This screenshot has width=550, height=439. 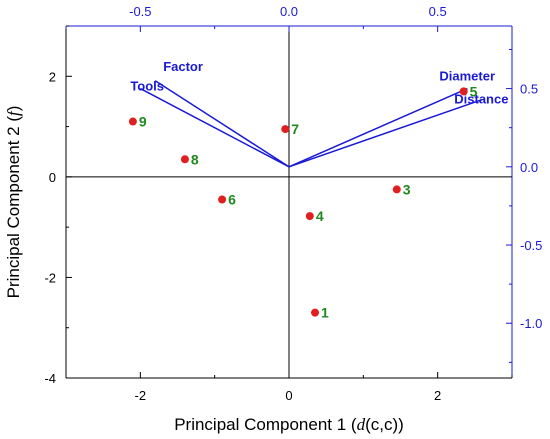 I want to click on loading-vector-distance, so click(x=385, y=133).